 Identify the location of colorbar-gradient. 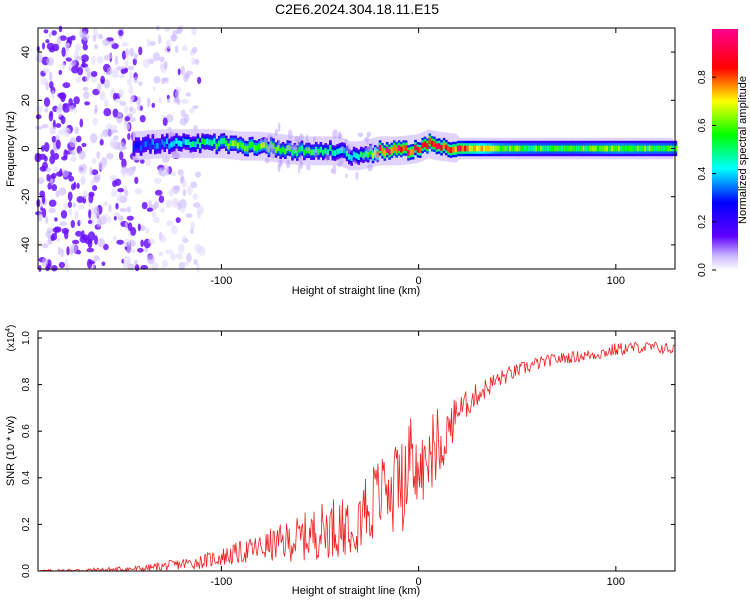
(725, 149).